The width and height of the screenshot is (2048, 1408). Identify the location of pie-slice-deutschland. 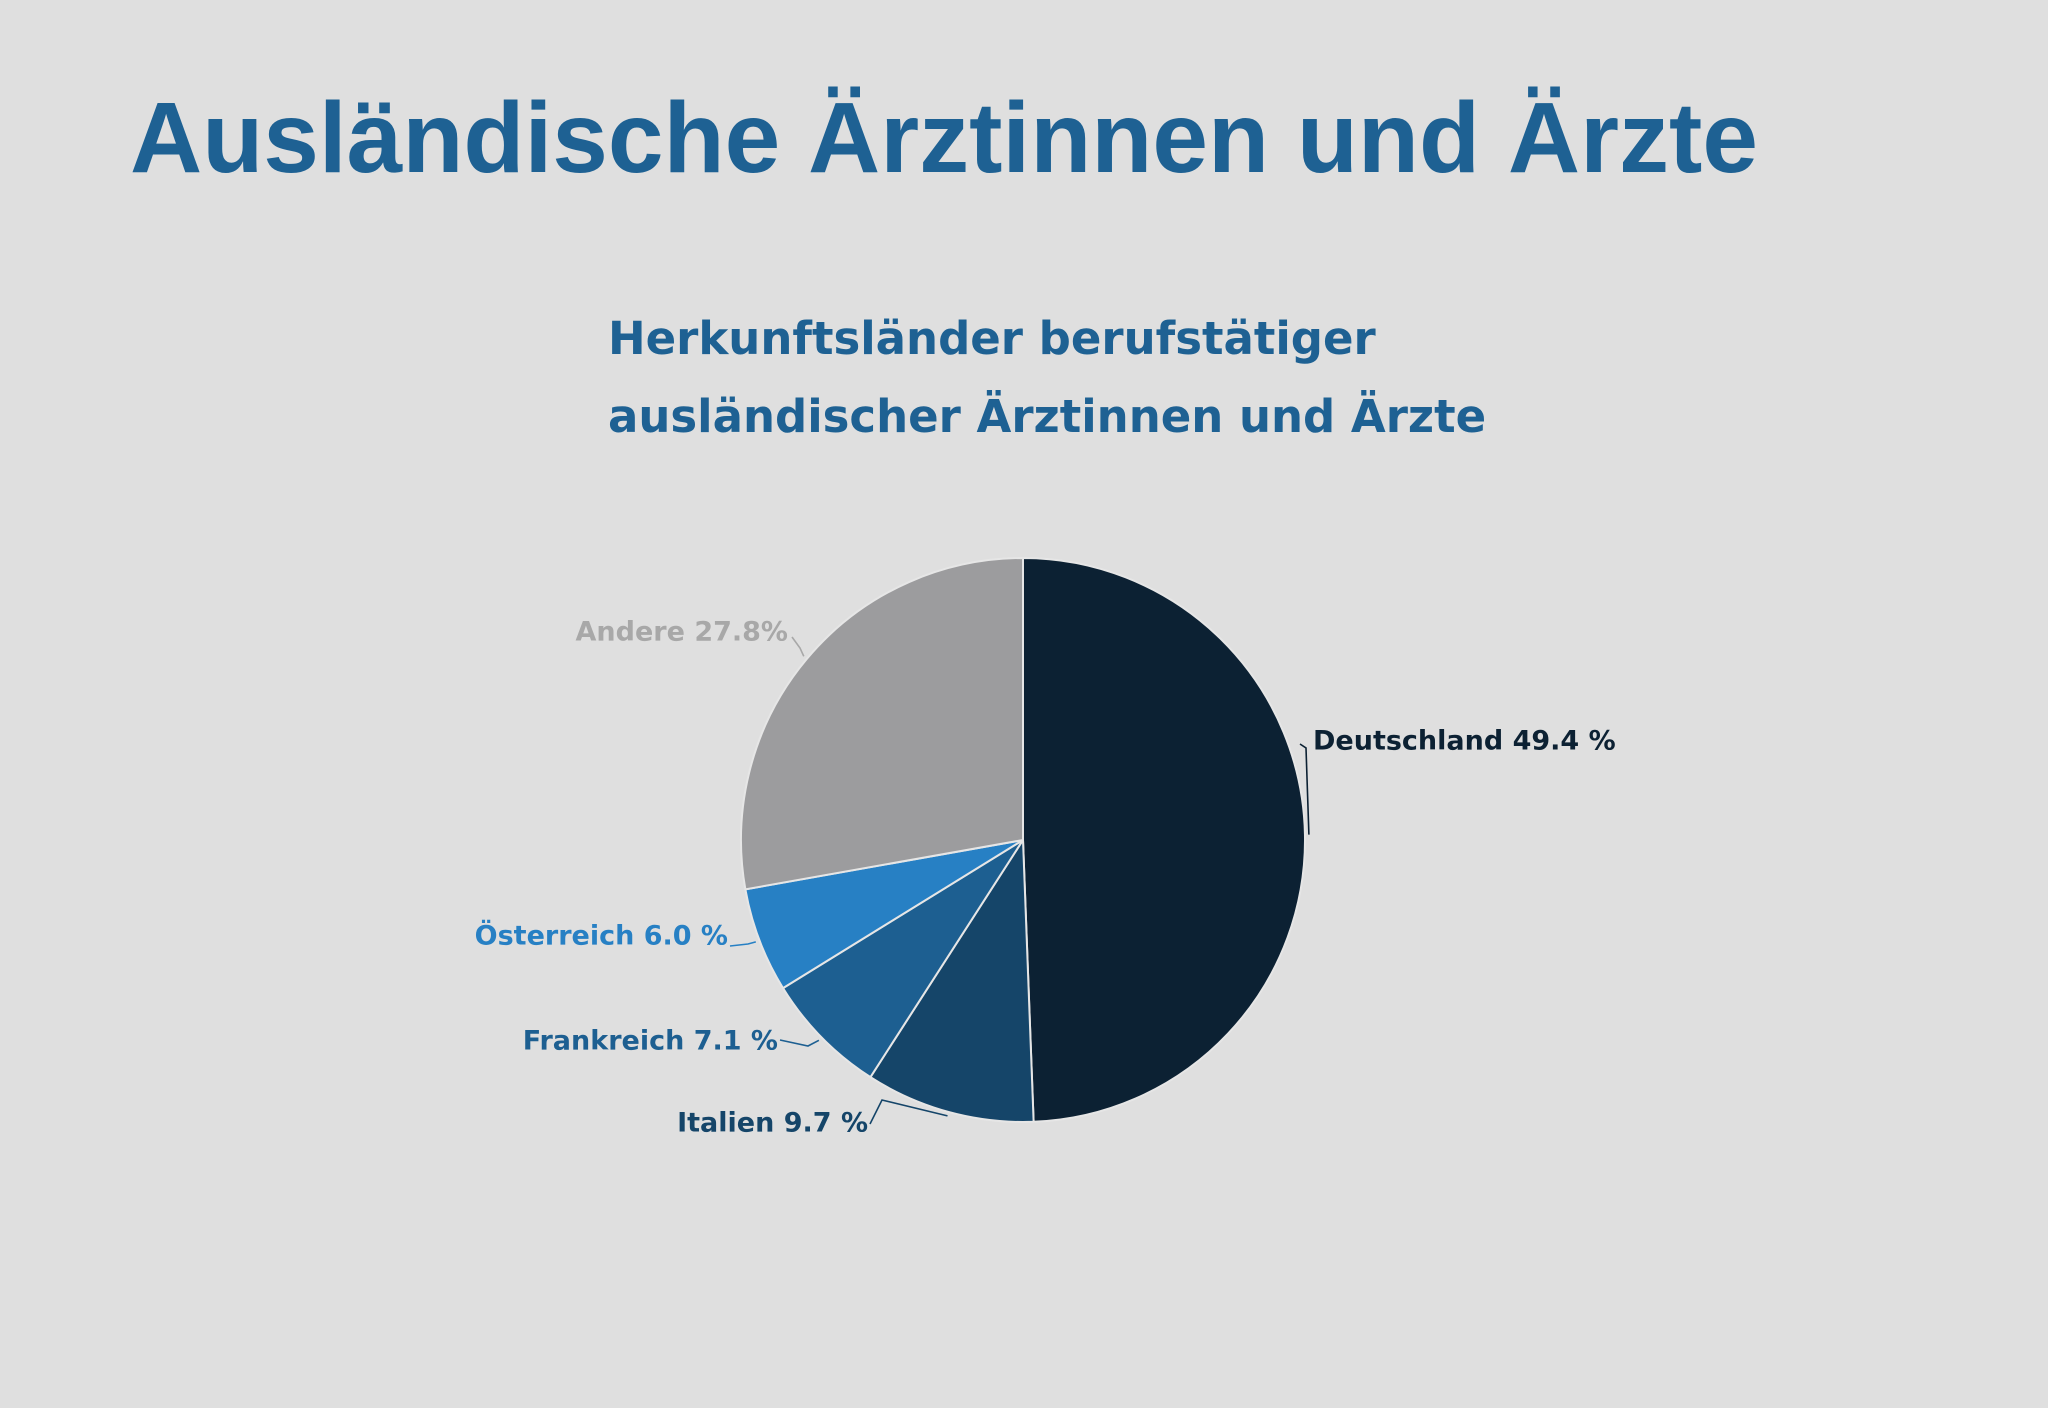
(1164, 840).